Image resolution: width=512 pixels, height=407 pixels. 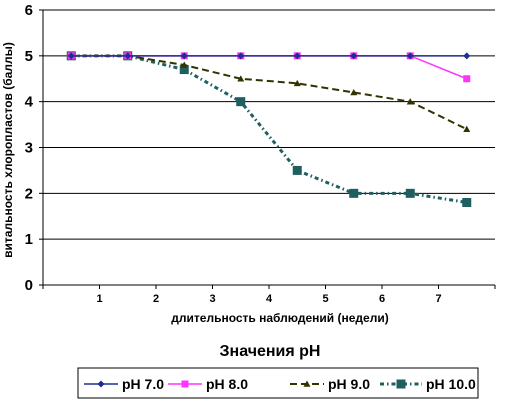 I want to click on y-tick-label: 3, so click(x=29, y=148).